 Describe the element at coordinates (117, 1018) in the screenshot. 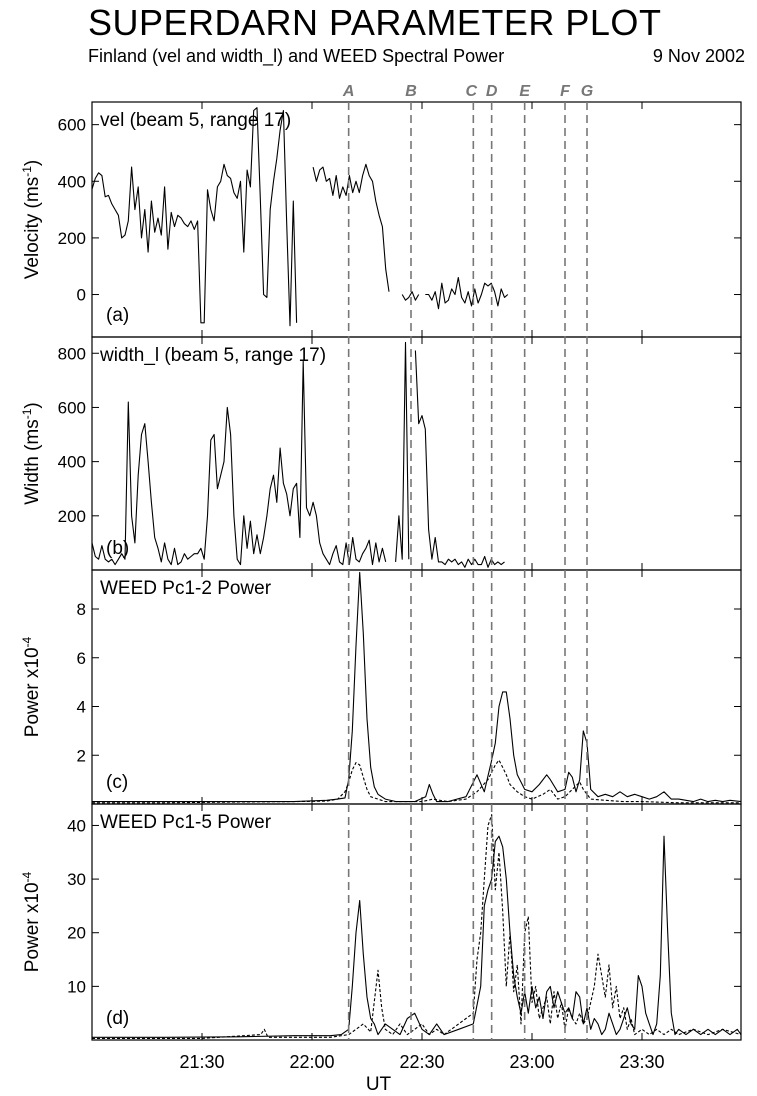

I see `panel-label: (d)` at that location.